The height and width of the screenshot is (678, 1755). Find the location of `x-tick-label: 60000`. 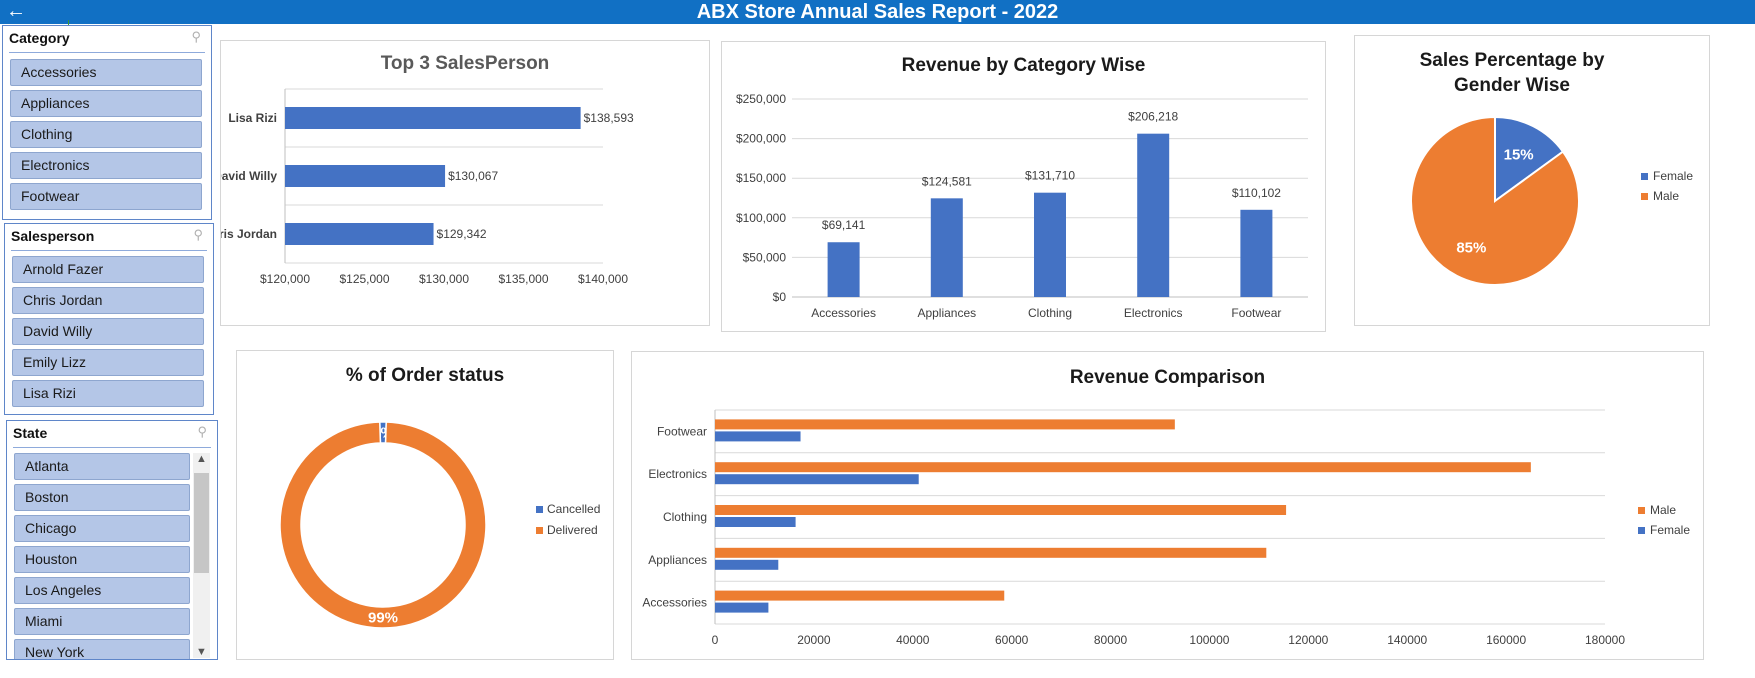

x-tick-label: 60000 is located at coordinates (1012, 640).